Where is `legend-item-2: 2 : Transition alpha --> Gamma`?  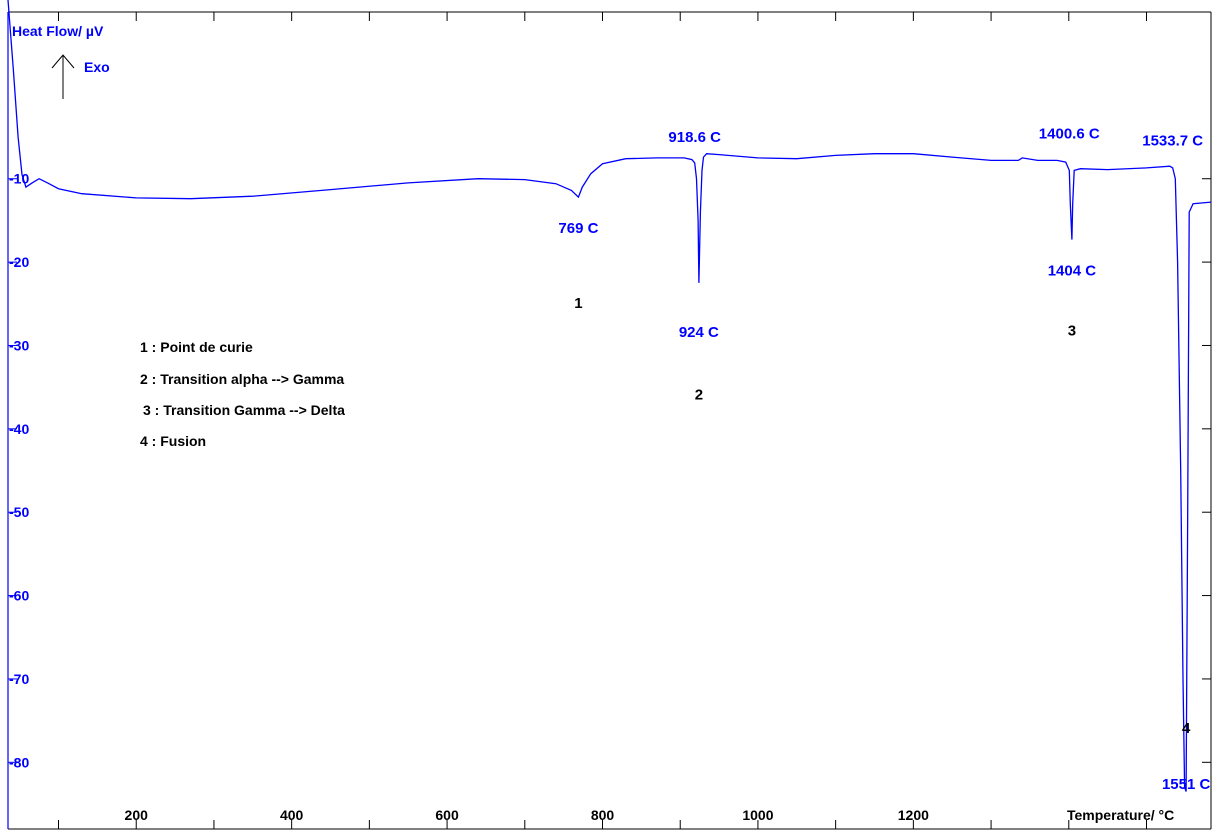
legend-item-2: 2 : Transition alpha --> Gamma is located at coordinates (242, 379).